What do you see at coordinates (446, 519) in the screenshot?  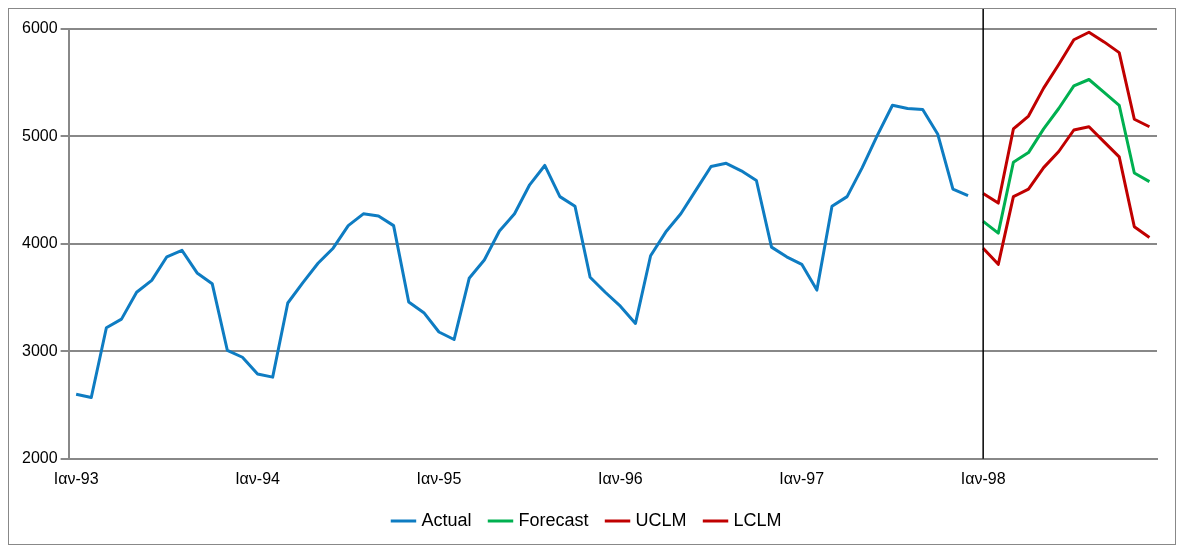 I see `legend-label: Actual` at bounding box center [446, 519].